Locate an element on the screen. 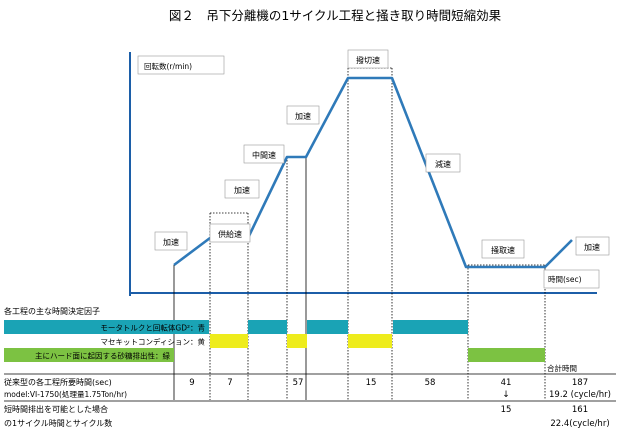  svg-text: 減速 is located at coordinates (443, 164).